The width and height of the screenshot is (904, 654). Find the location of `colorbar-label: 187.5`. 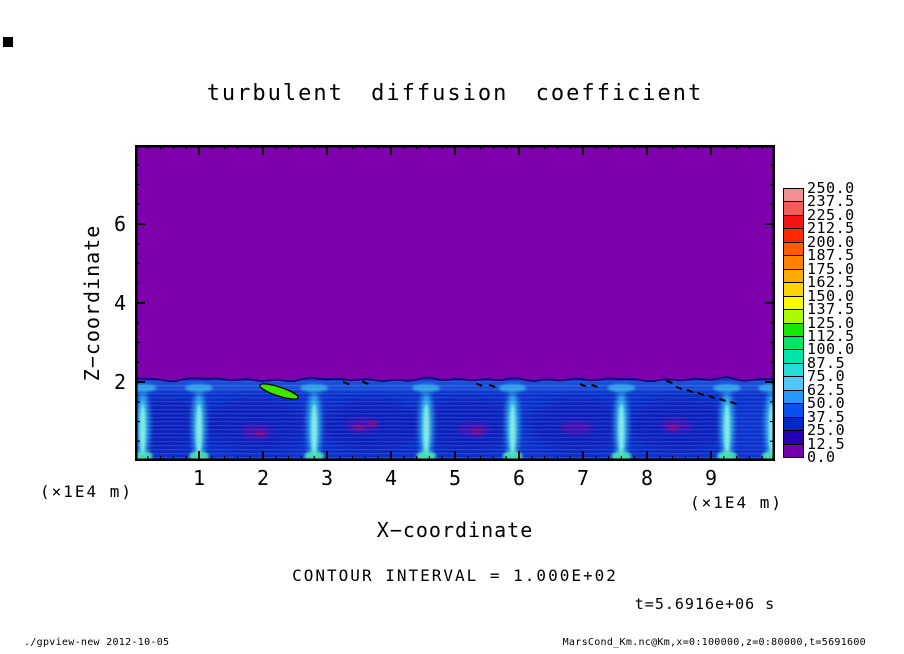

colorbar-label: 187.5 is located at coordinates (831, 255).